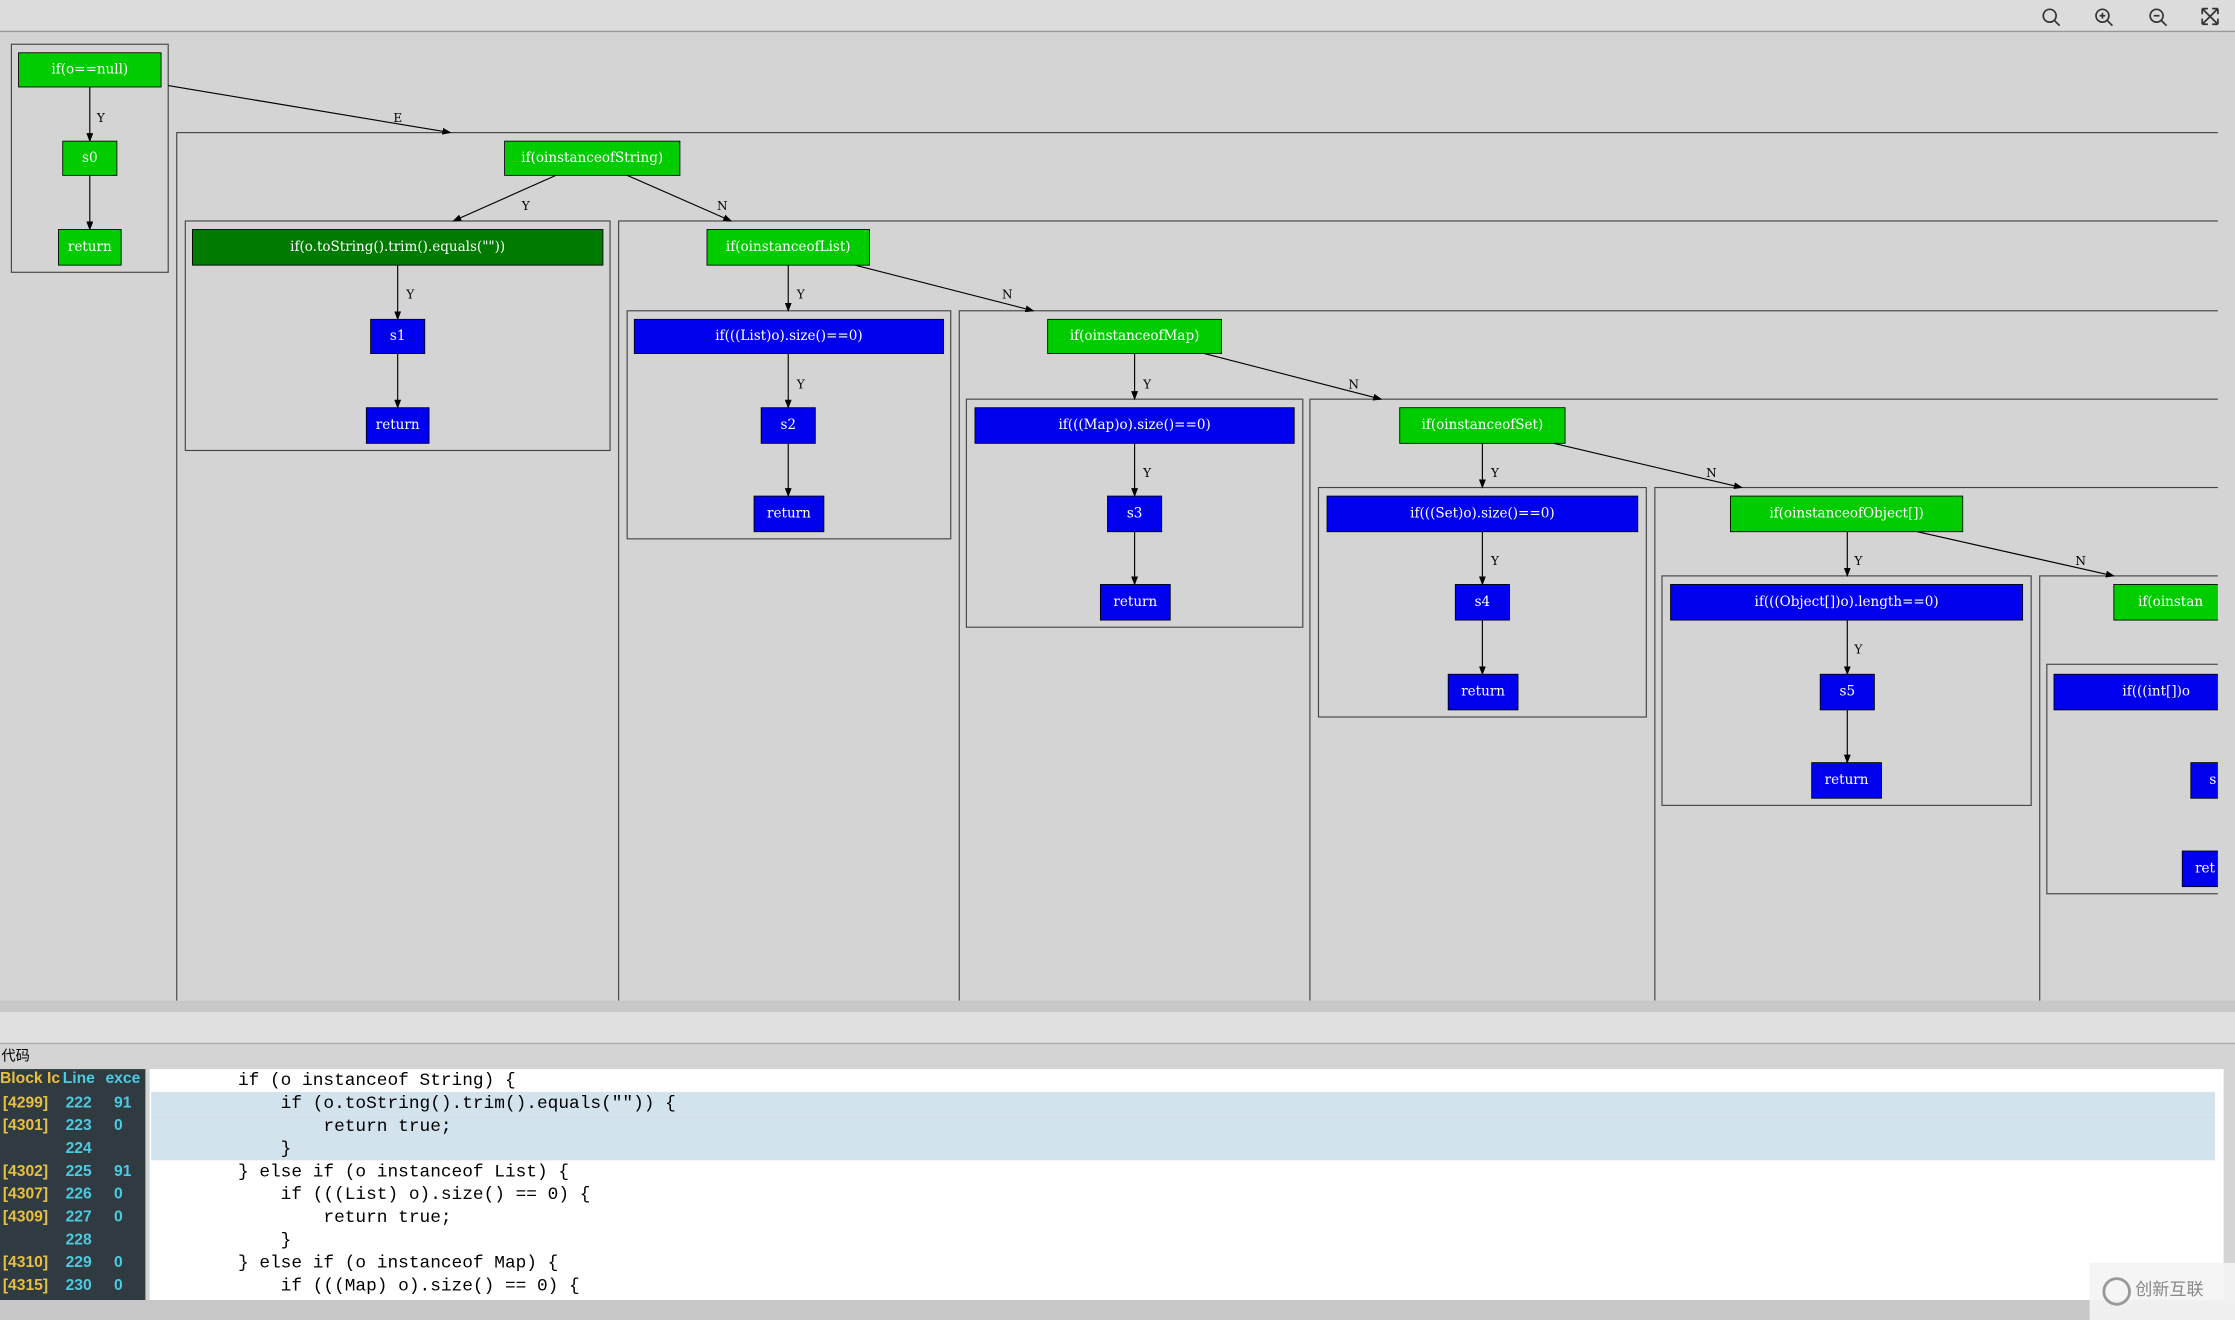 Image resolution: width=2235 pixels, height=1320 pixels. I want to click on node-label: if(((Set)o).size()==0), so click(1482, 513).